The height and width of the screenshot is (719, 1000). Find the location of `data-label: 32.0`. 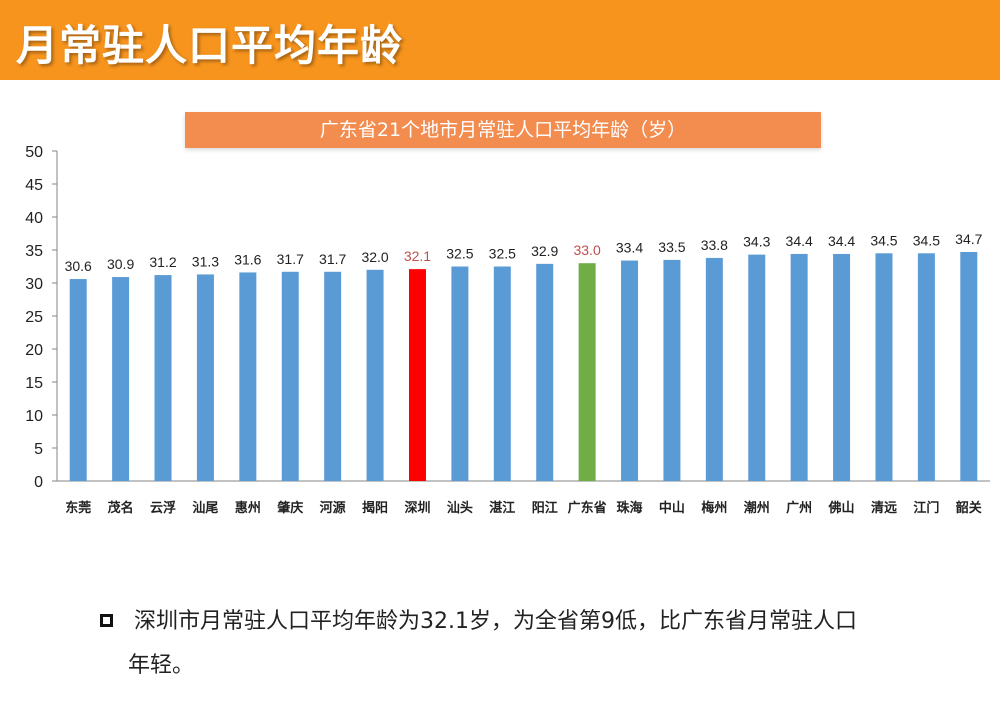

data-label: 32.0 is located at coordinates (374, 257).